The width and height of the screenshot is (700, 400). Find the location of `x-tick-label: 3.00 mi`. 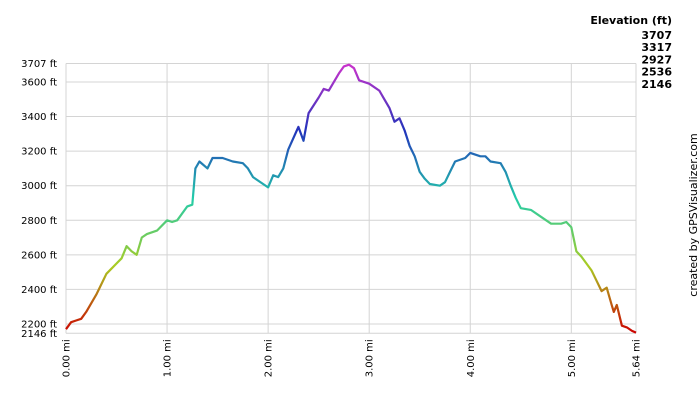

x-tick-label: 3.00 mi is located at coordinates (370, 358).